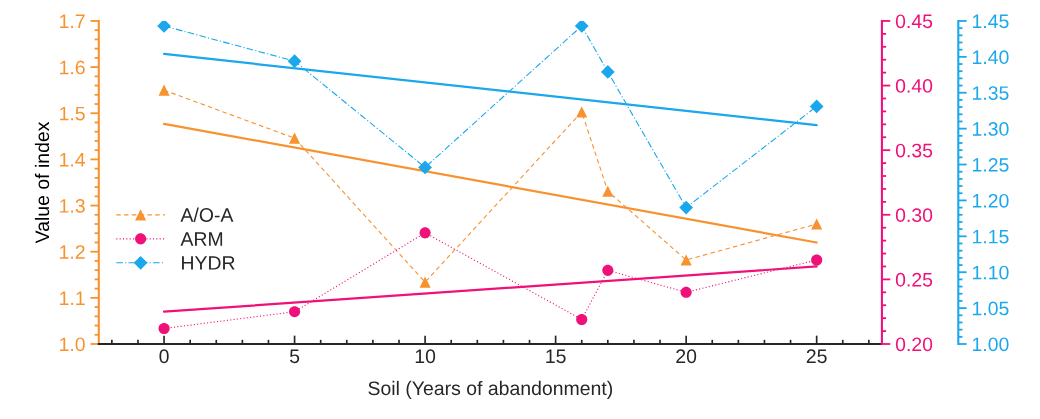  What do you see at coordinates (72, 252) in the screenshot?
I see `y-tick-label: 1.2` at bounding box center [72, 252].